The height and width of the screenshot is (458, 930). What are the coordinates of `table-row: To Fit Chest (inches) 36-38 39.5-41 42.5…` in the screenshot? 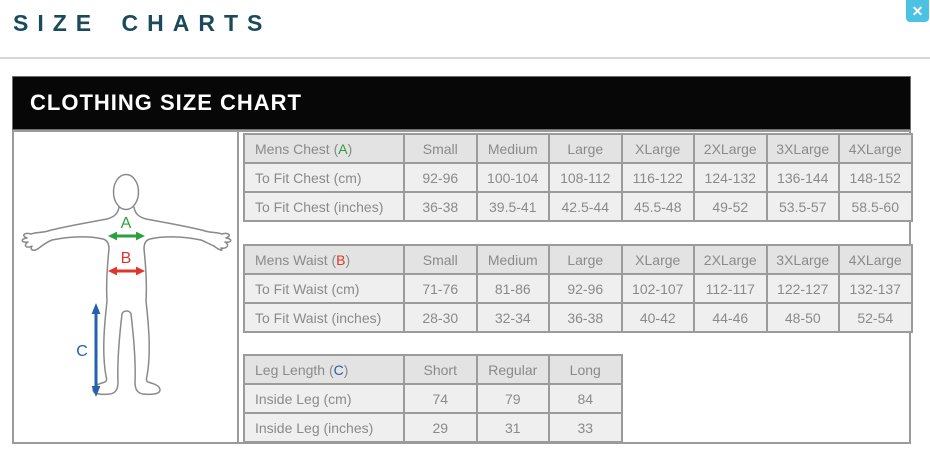 It's located at (578, 206).